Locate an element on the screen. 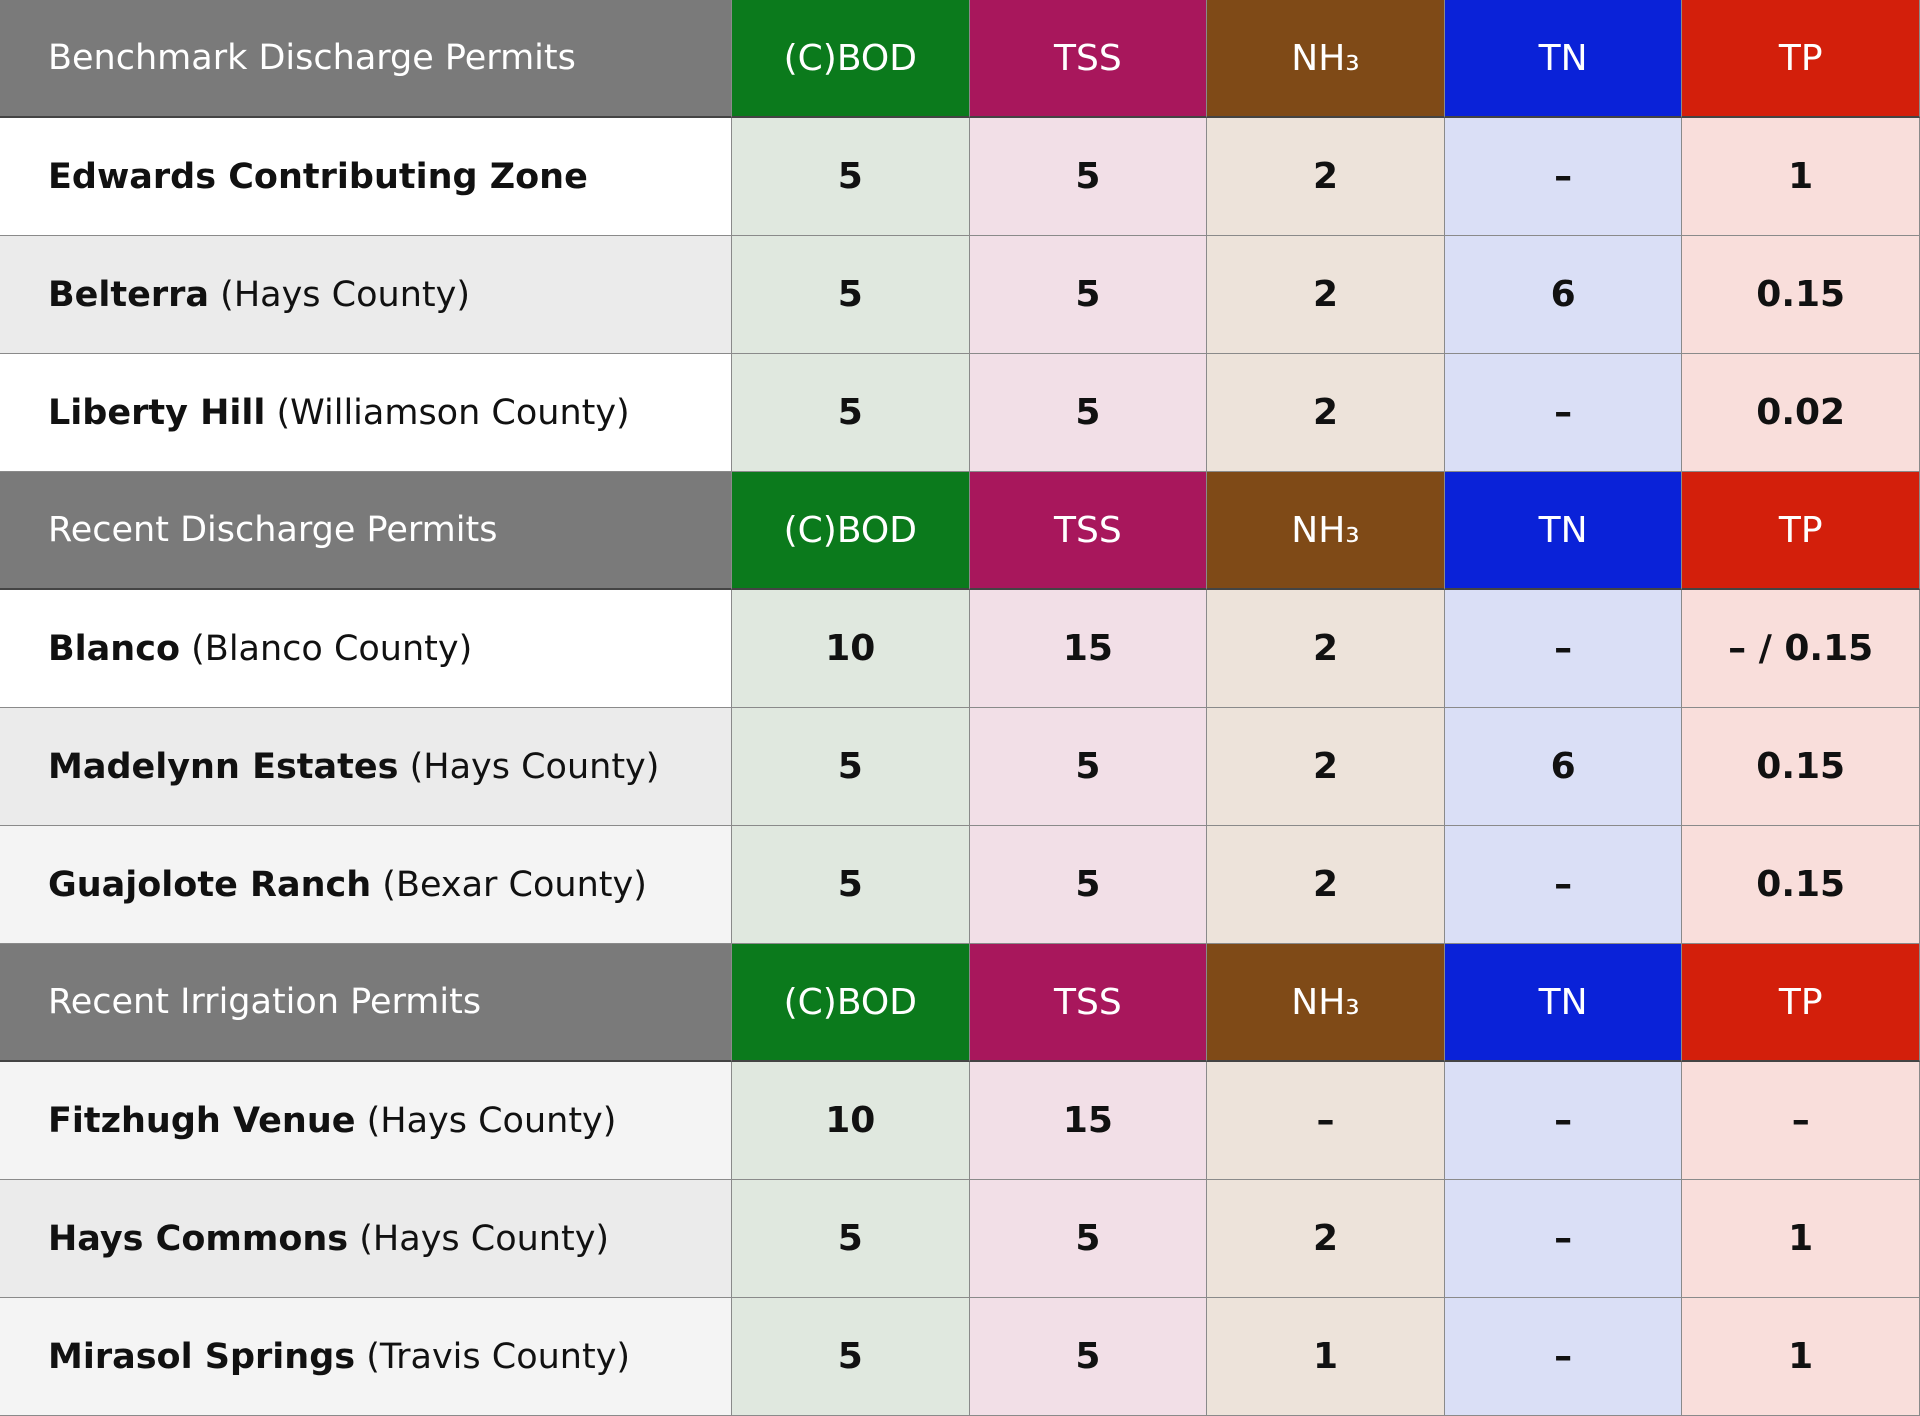 The width and height of the screenshot is (1920, 1416). site-cell: Hays Commons (Hays County) is located at coordinates (366, 1239).